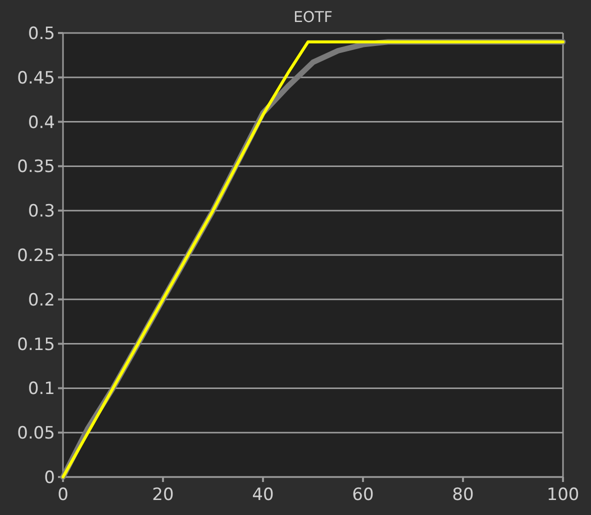 The width and height of the screenshot is (591, 515). I want to click on x-tick-label: 0, so click(63, 495).